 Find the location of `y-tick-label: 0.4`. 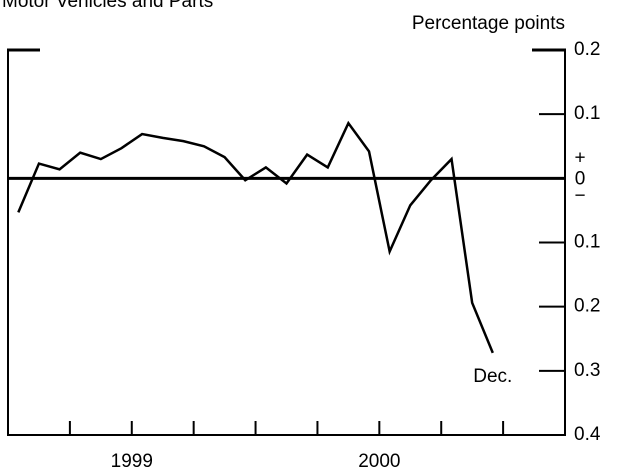

y-tick-label: 0.4 is located at coordinates (587, 434).